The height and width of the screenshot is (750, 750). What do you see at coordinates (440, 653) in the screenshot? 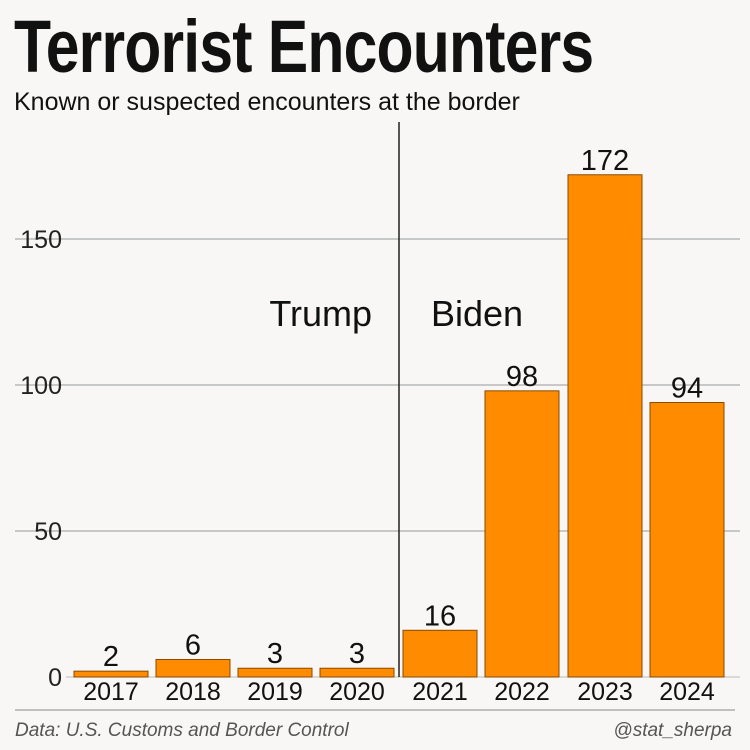
I see `bar-2021` at bounding box center [440, 653].